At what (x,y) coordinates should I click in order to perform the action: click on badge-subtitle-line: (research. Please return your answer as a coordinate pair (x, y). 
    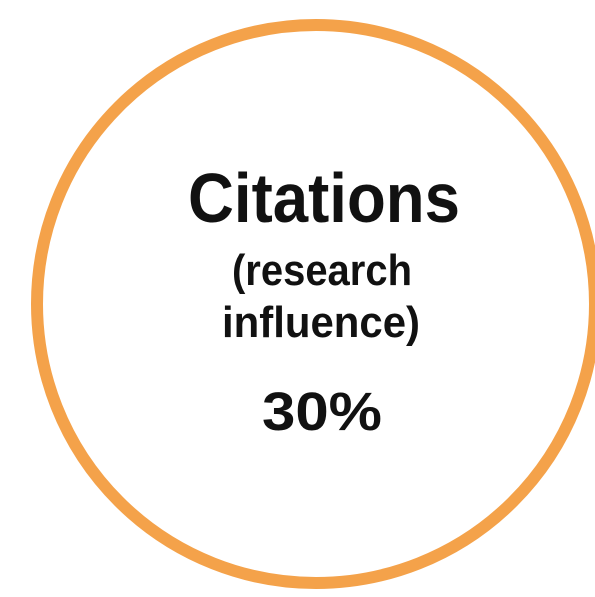
    Looking at the image, I should click on (322, 270).